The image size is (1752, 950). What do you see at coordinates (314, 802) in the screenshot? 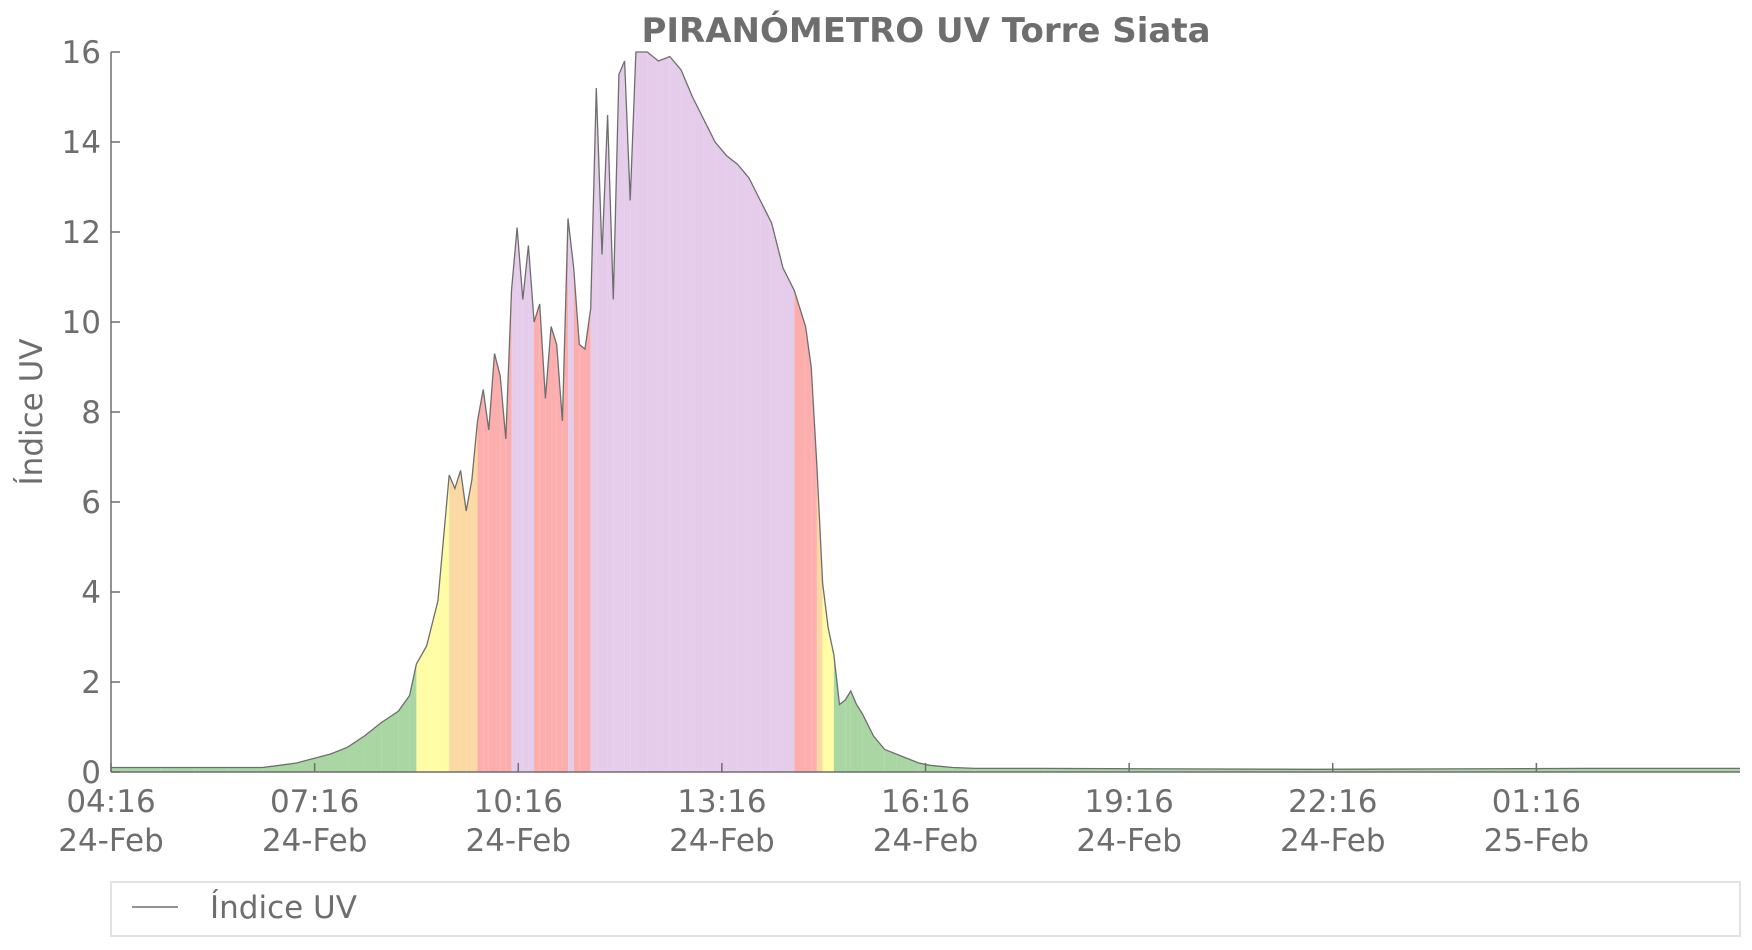
I see `x-tick-label-time: 07:16` at bounding box center [314, 802].